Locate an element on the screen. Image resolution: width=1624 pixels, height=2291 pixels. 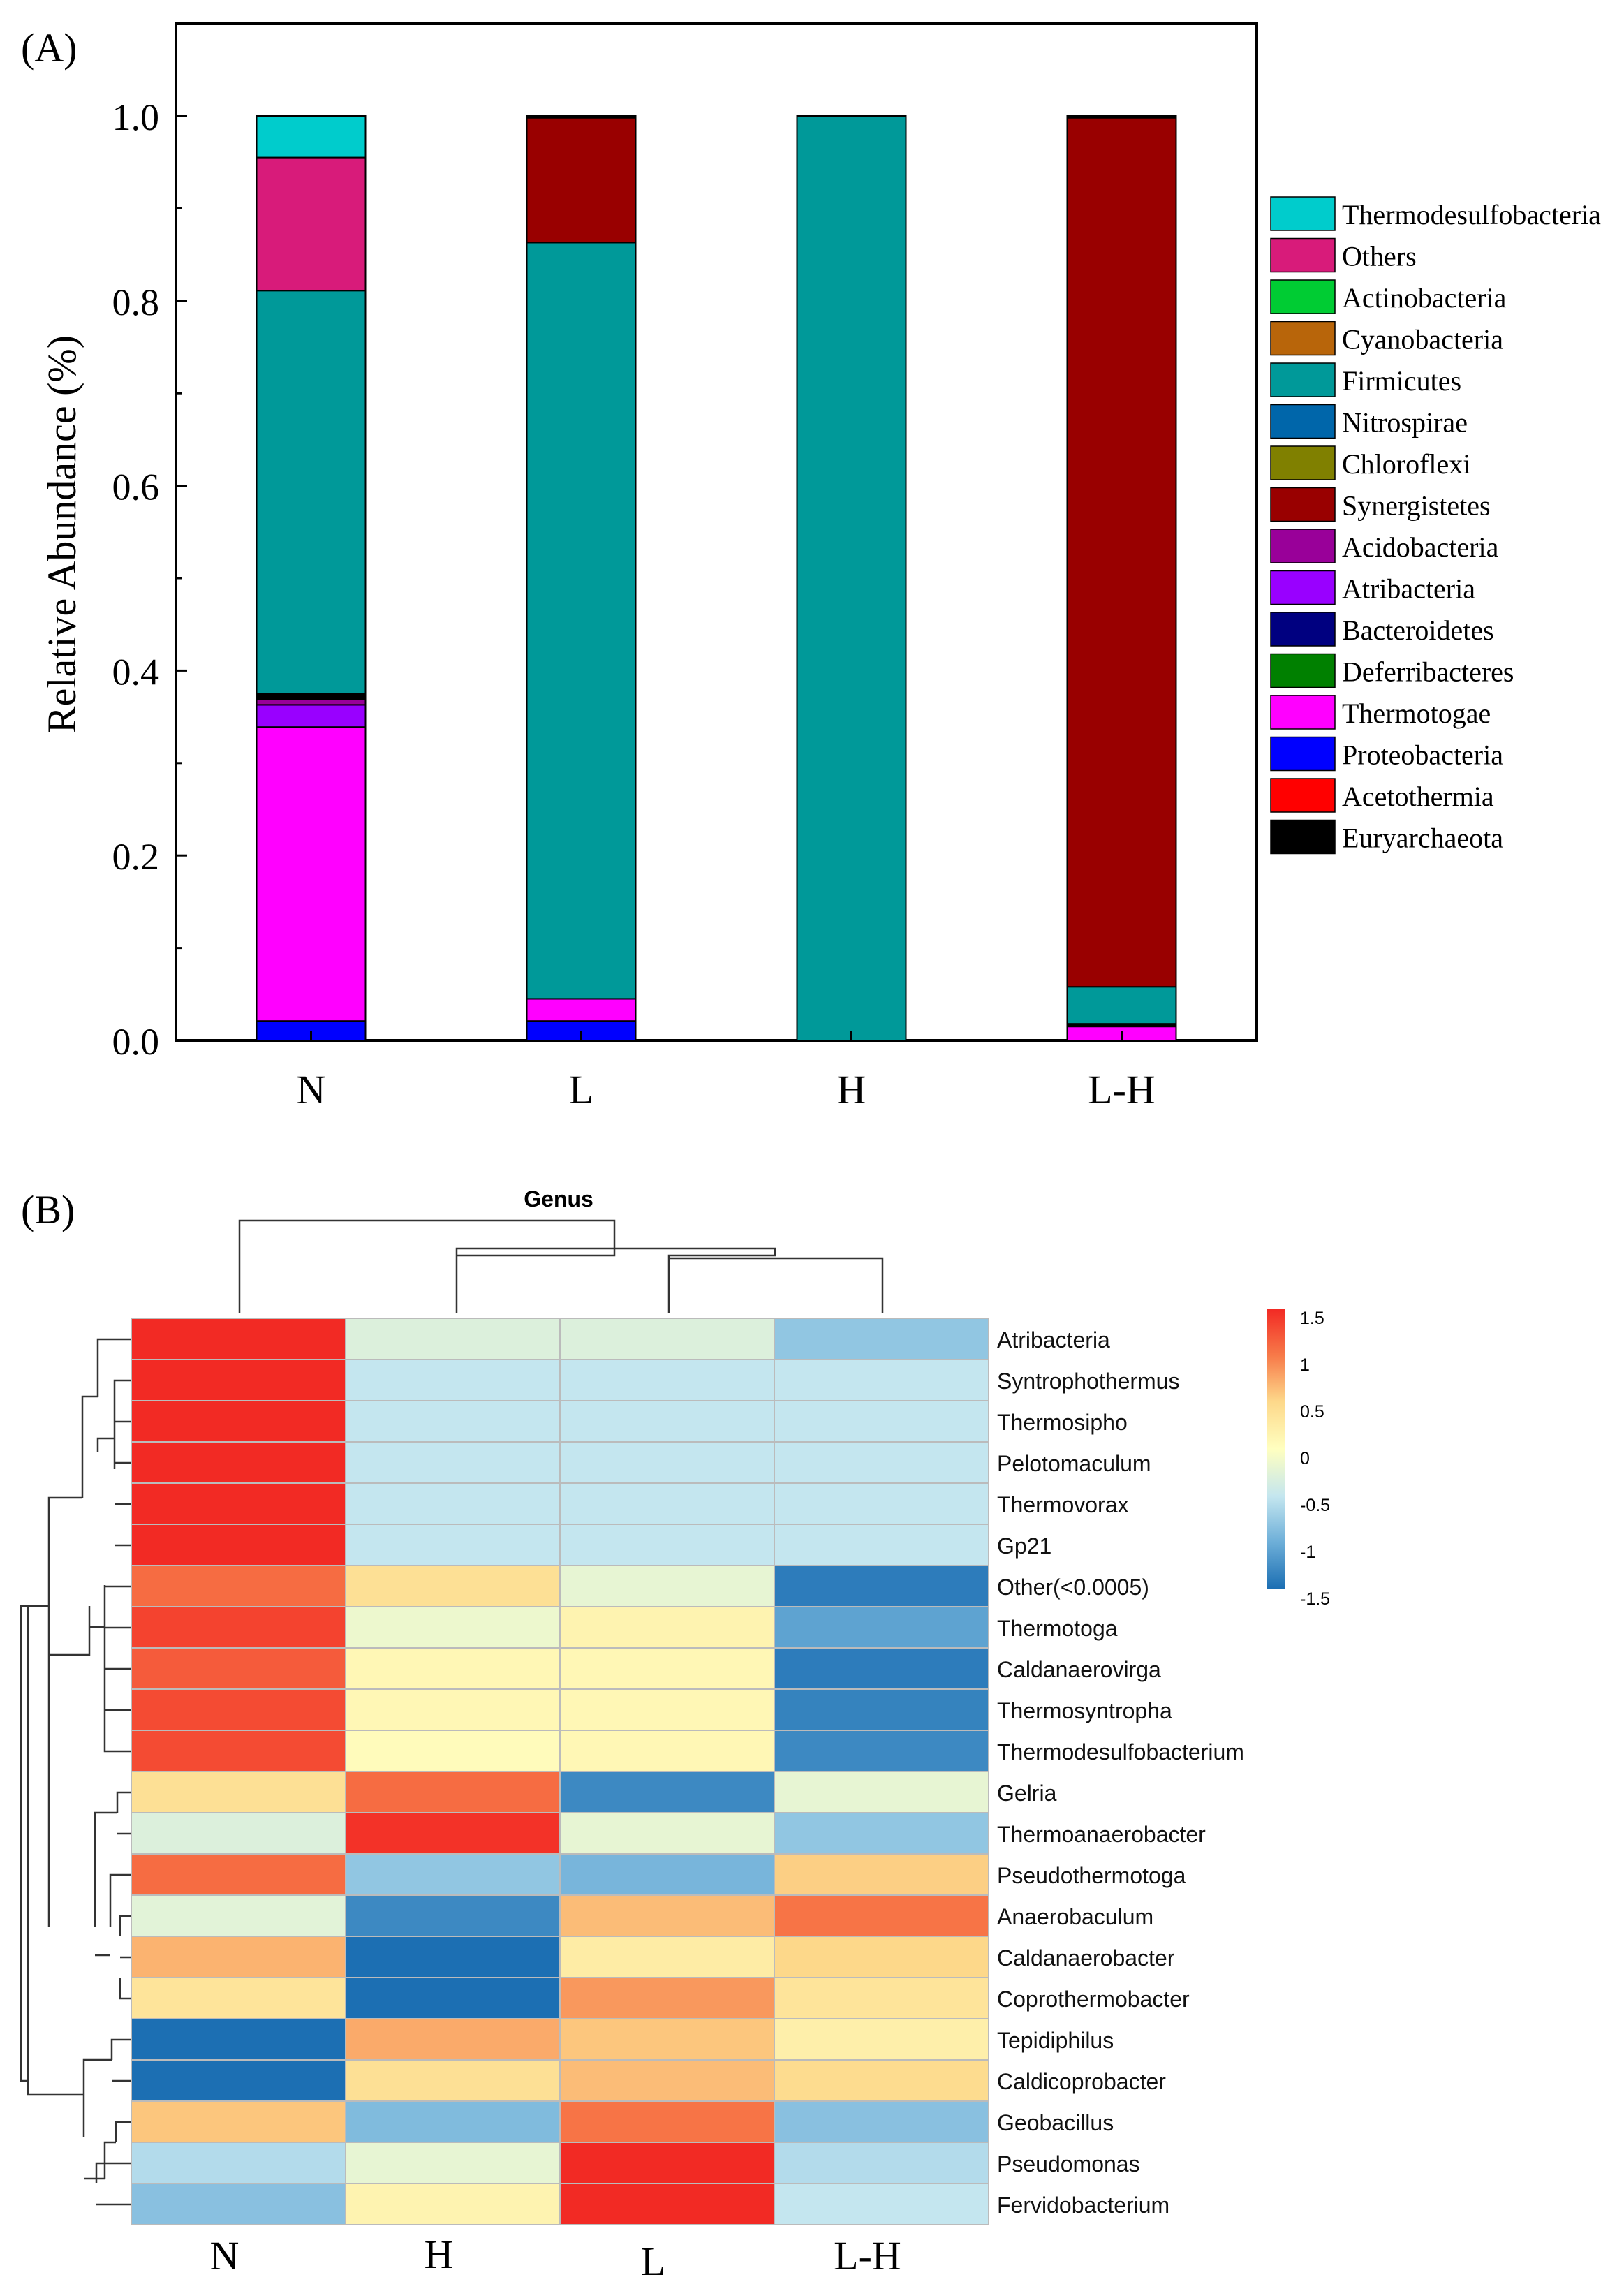
y-axis-label: Relative Abundance (%) is located at coordinates (61, 534).